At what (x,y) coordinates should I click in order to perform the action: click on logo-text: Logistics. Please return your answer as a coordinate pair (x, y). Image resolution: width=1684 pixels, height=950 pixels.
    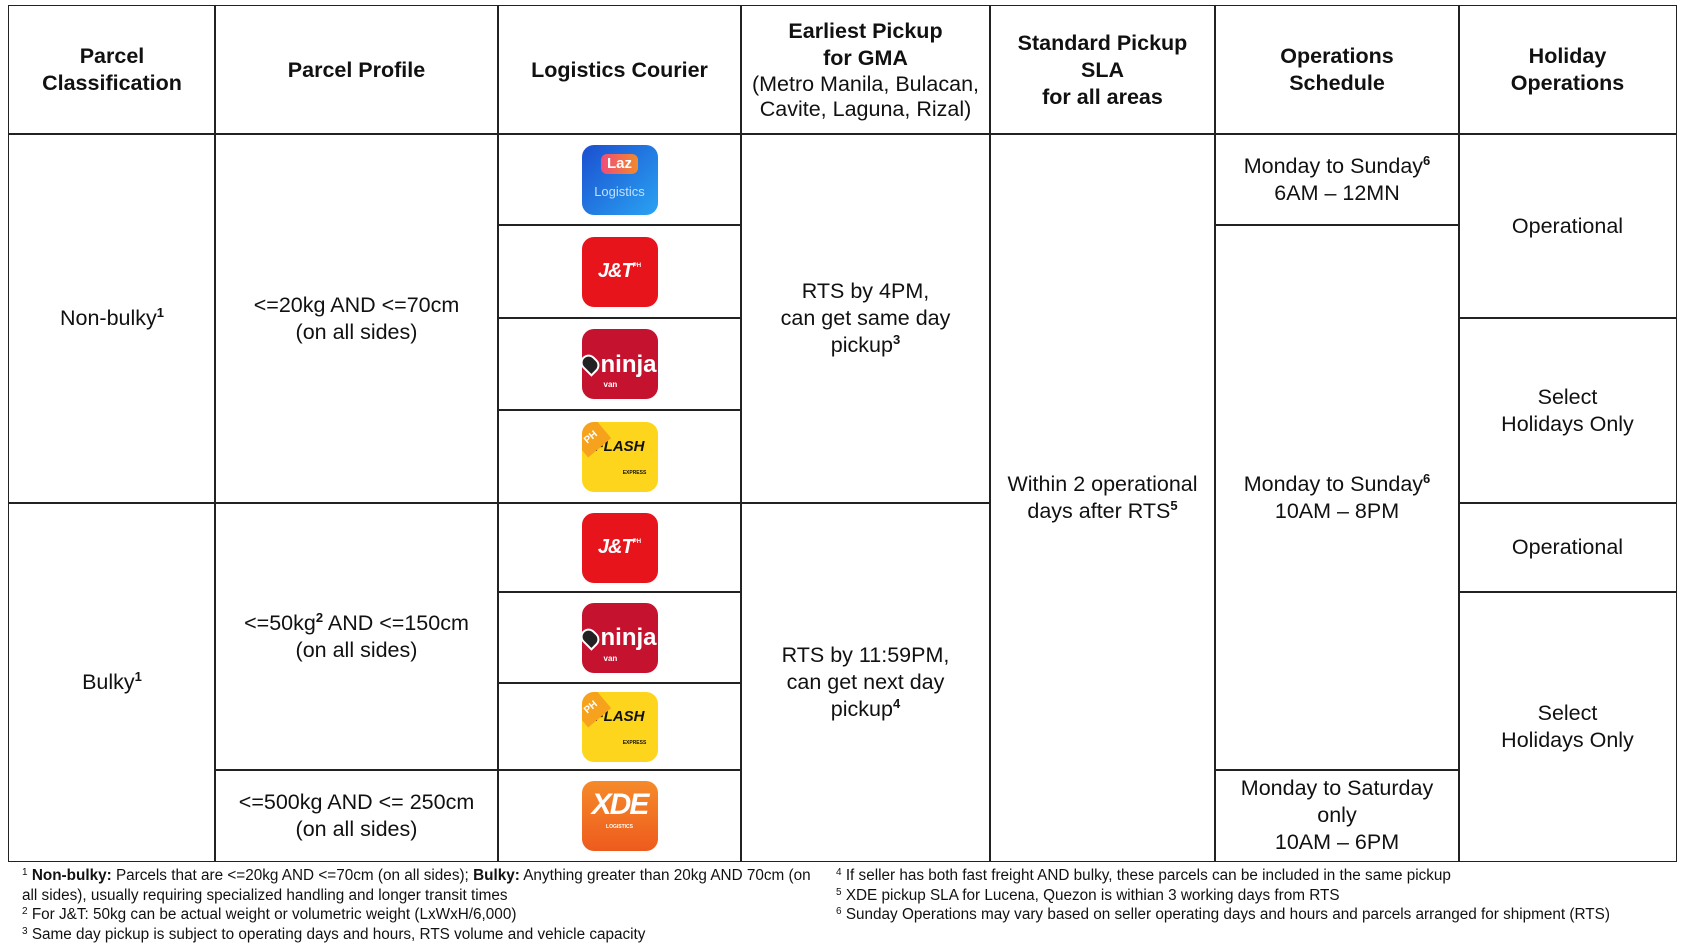
    Looking at the image, I should click on (619, 191).